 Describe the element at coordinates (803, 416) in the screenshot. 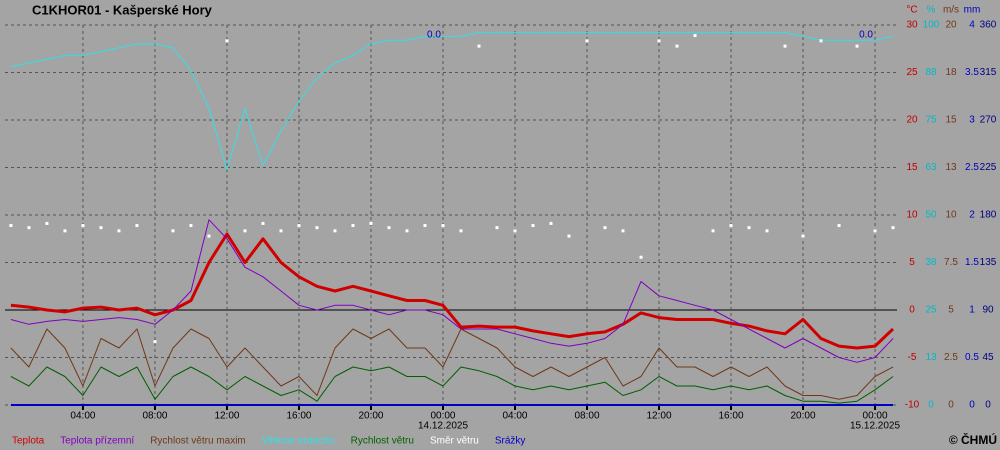

I see `x-tick-label: 20:00` at that location.